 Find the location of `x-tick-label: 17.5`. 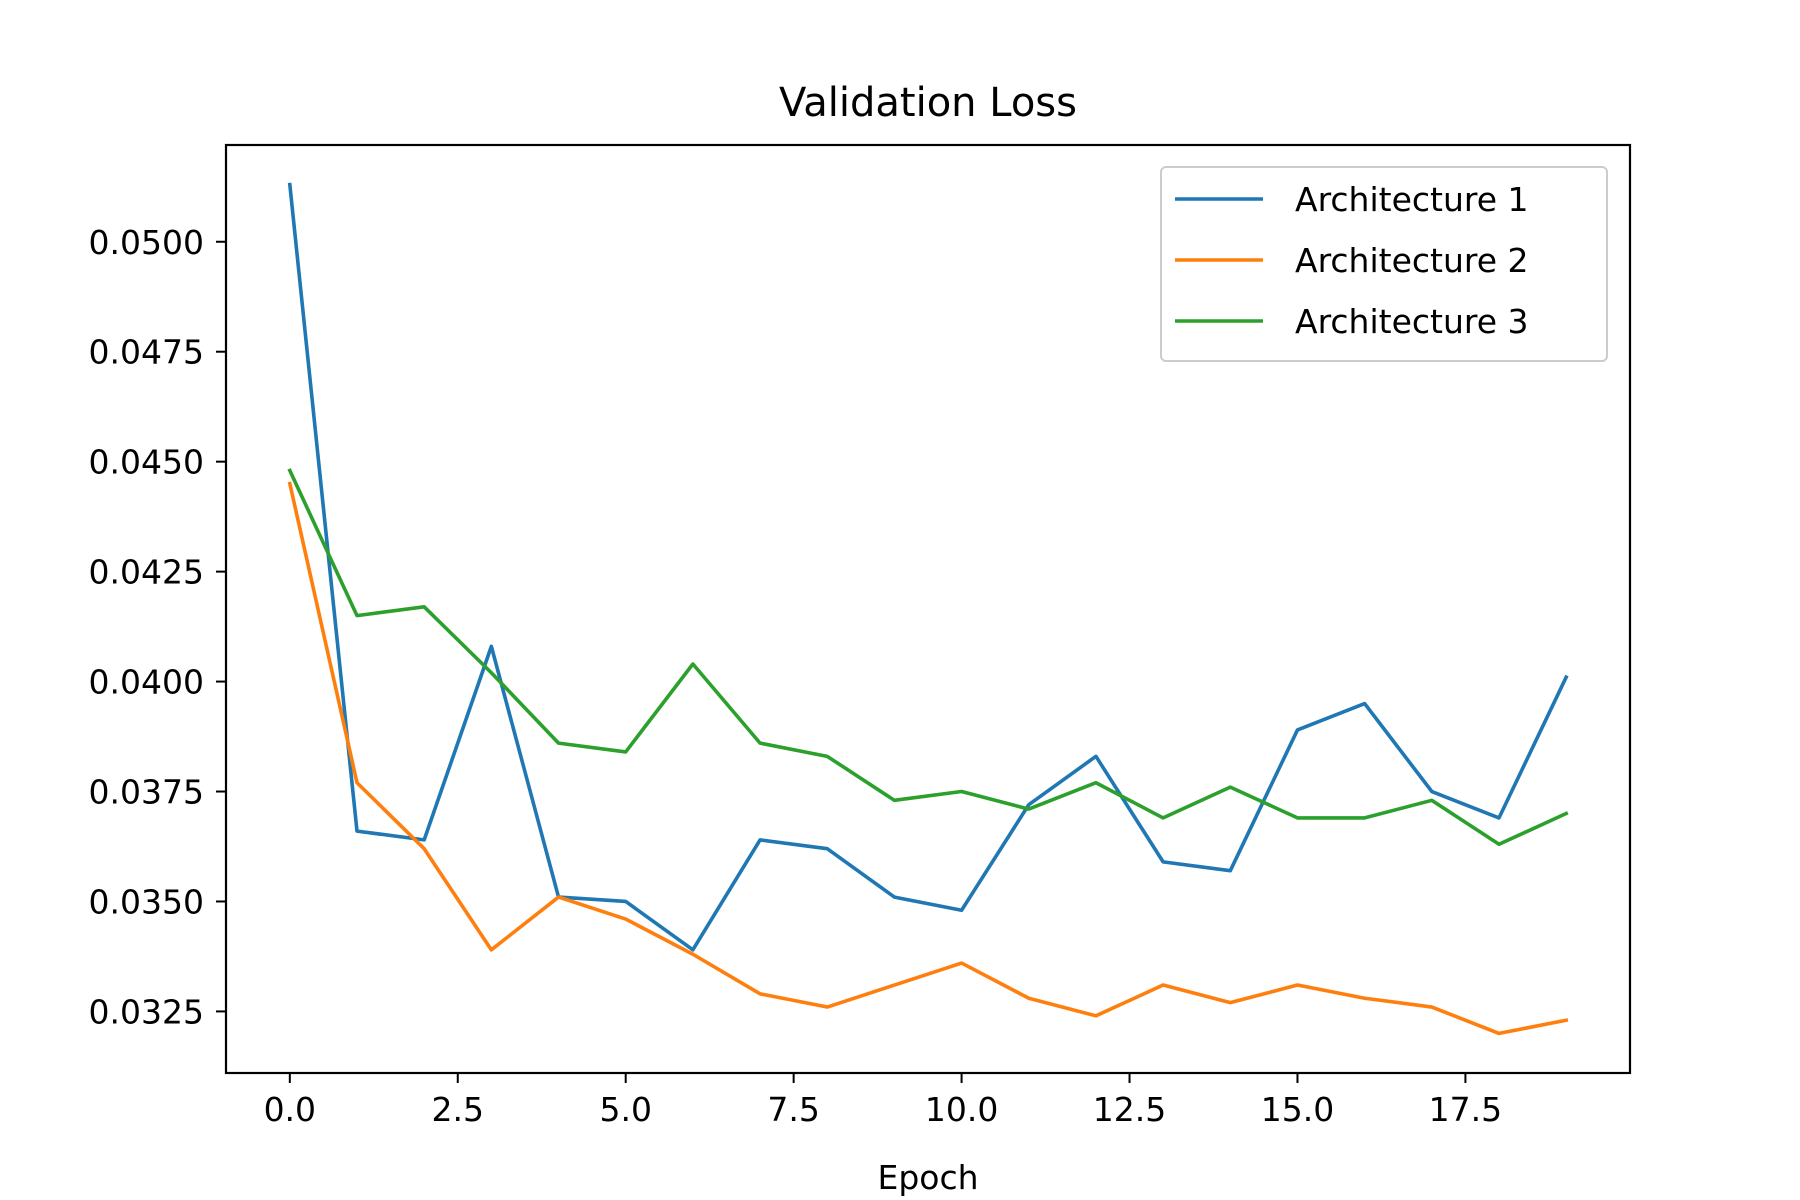

x-tick-label: 17.5 is located at coordinates (1465, 1109).